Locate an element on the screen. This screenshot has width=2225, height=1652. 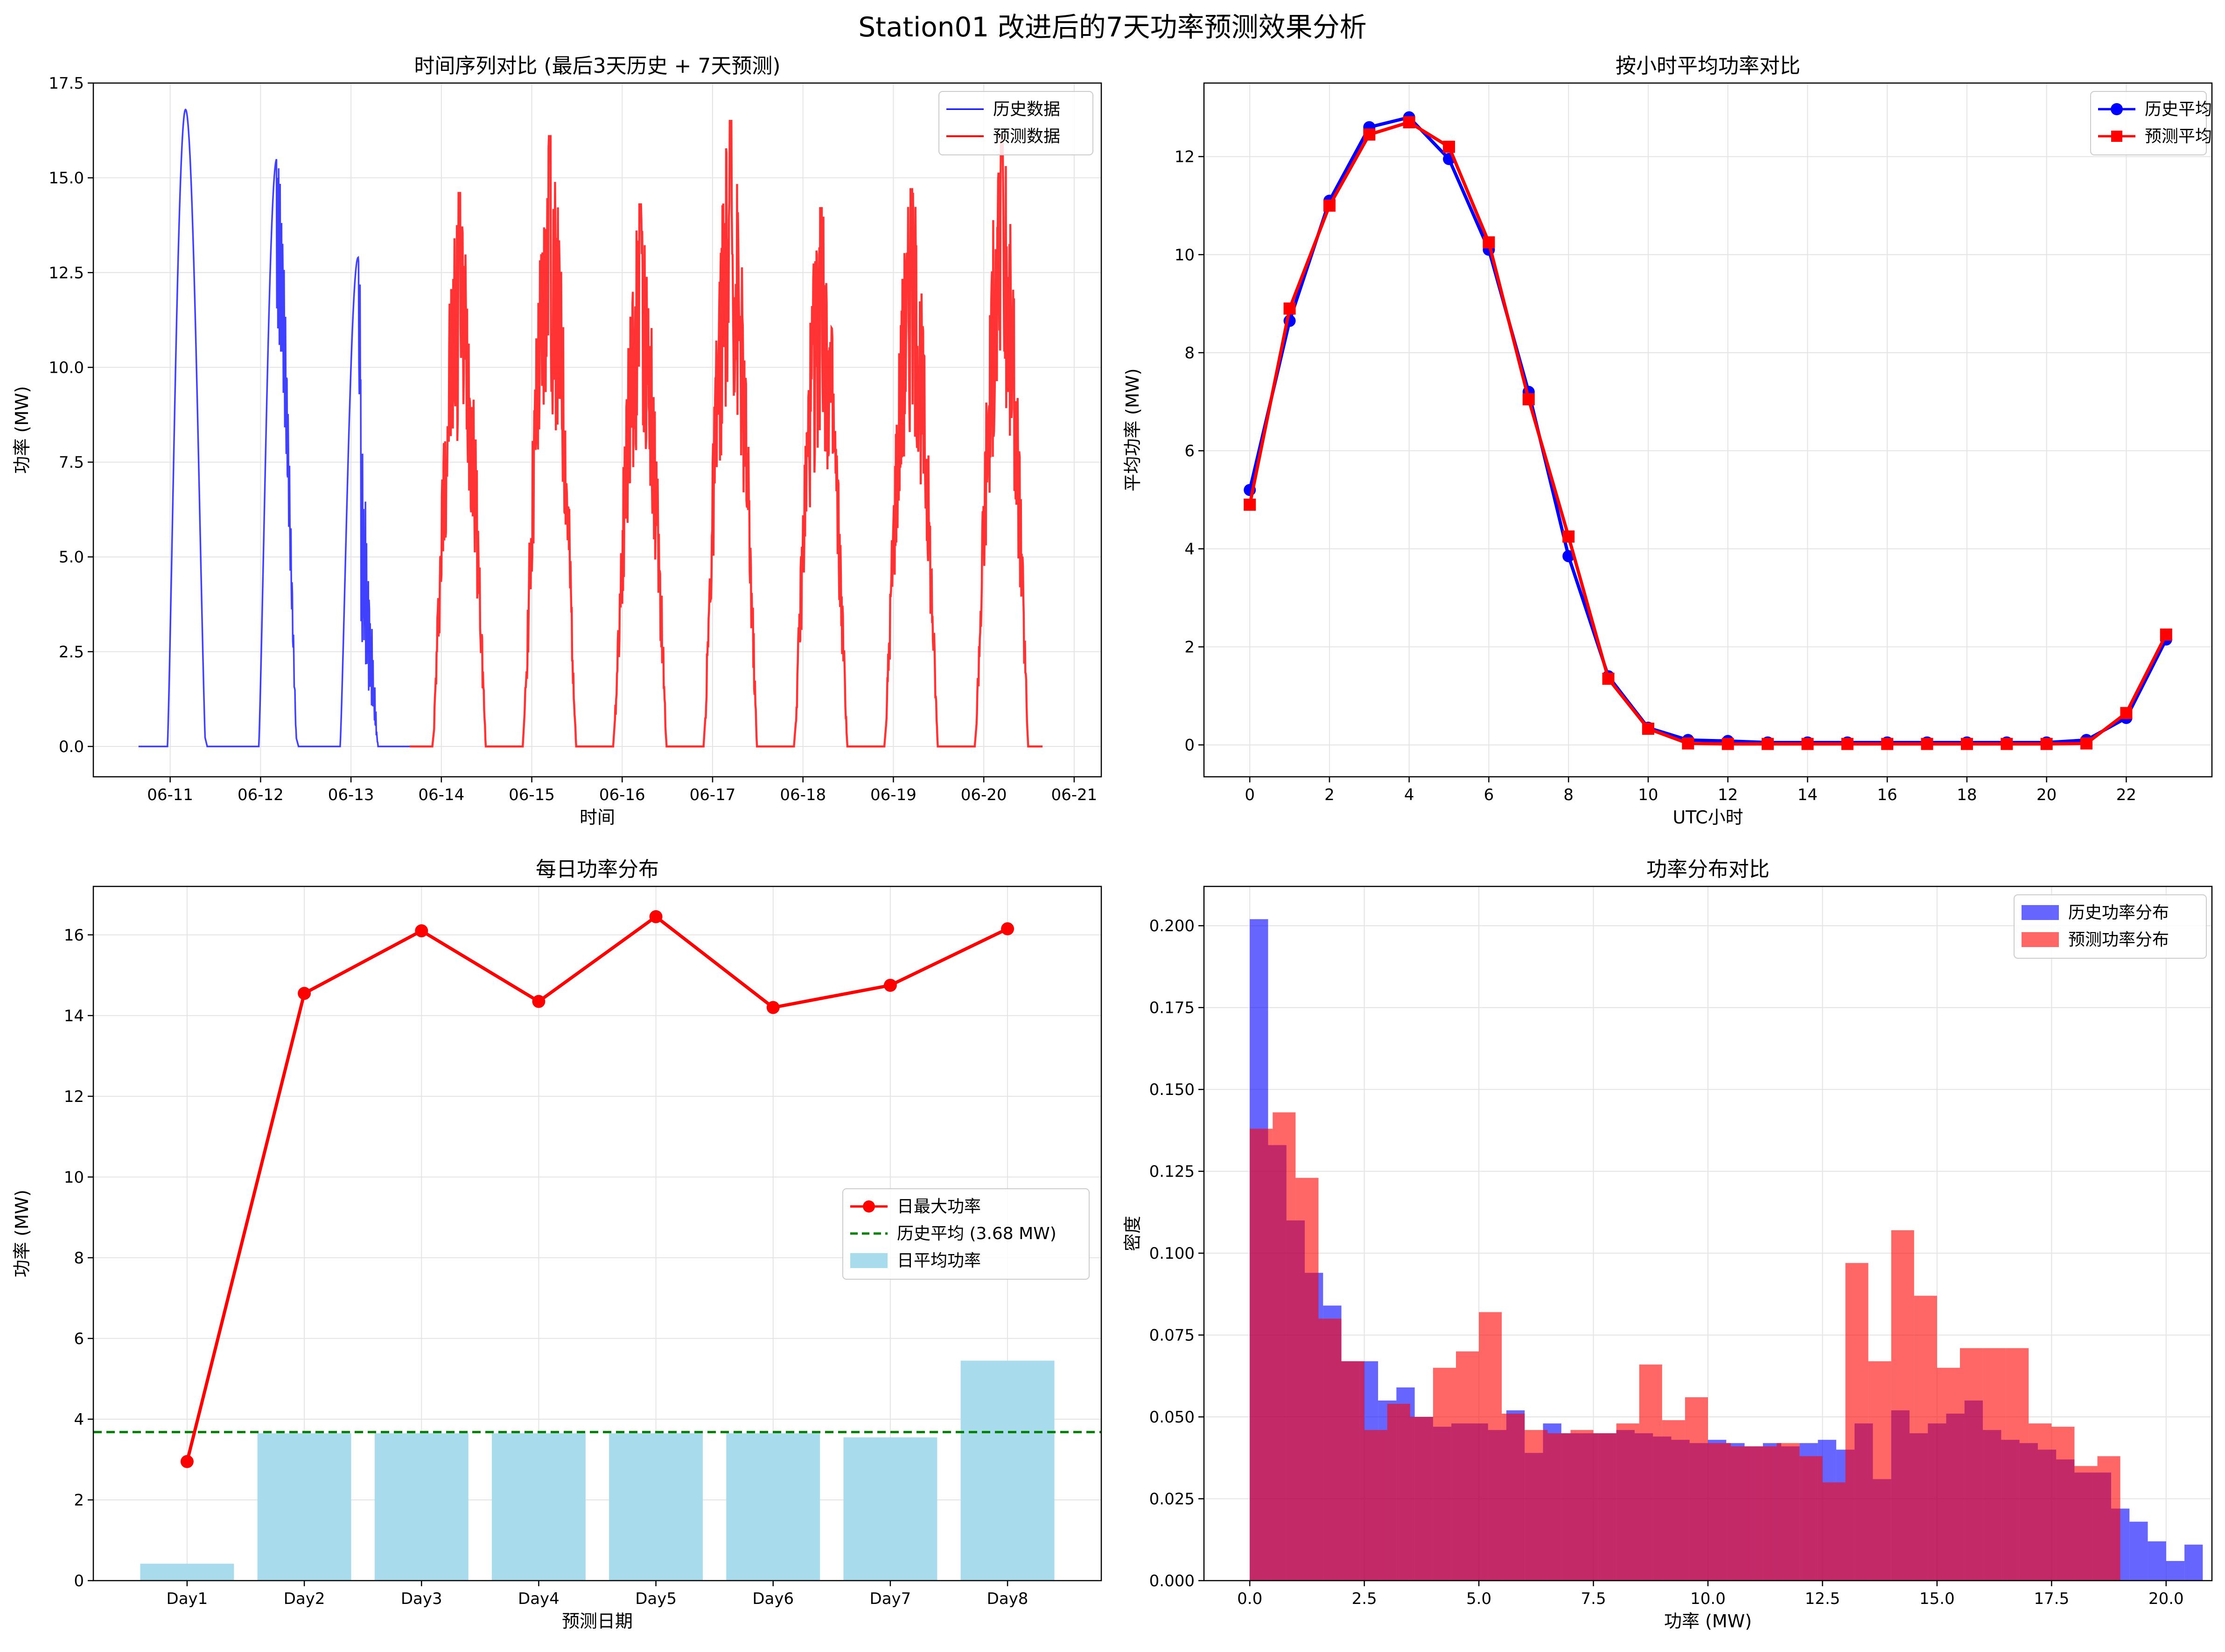
x-tick-label: 06-21 is located at coordinates (1074, 795).